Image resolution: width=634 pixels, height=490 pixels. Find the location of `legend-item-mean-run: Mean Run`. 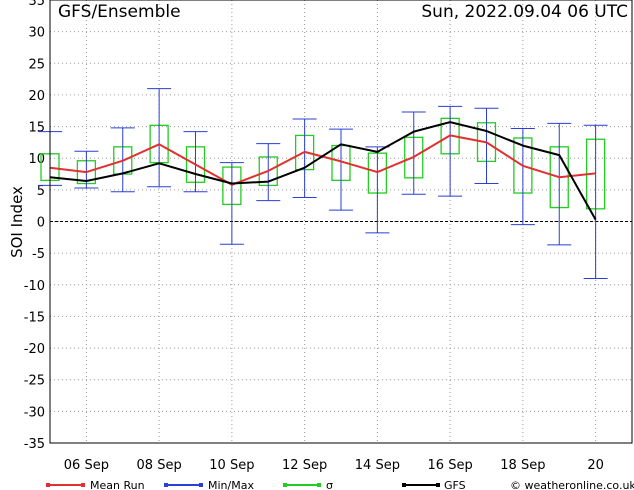

legend-item-mean-run: Mean Run is located at coordinates (95, 484).